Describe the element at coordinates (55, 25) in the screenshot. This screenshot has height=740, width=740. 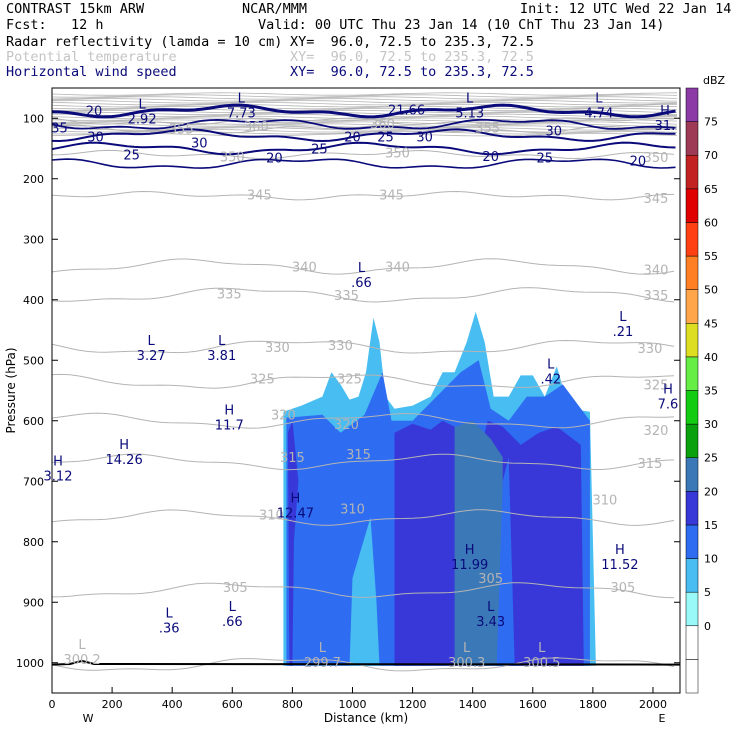
I see `forecast-hour: Fcst: 12 h` at that location.